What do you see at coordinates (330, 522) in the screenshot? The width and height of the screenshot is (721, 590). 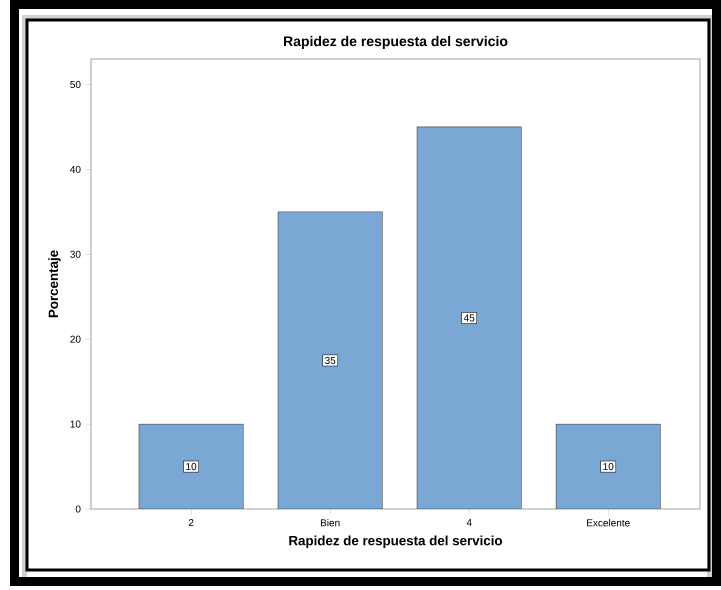 I see `x-tick-label: Bien` at bounding box center [330, 522].